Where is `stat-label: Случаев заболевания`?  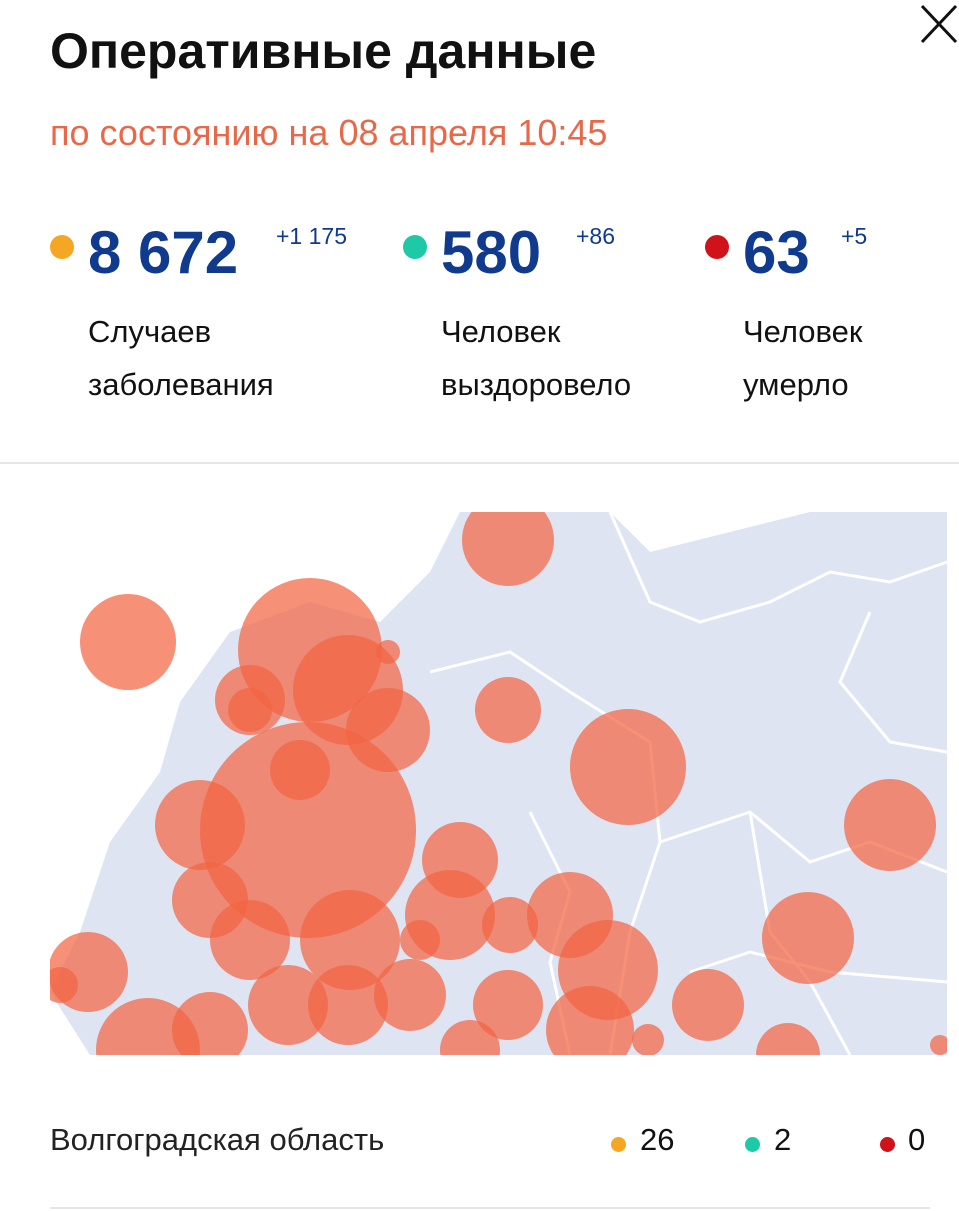
stat-label: Случаев заболевания is located at coordinates (181, 358).